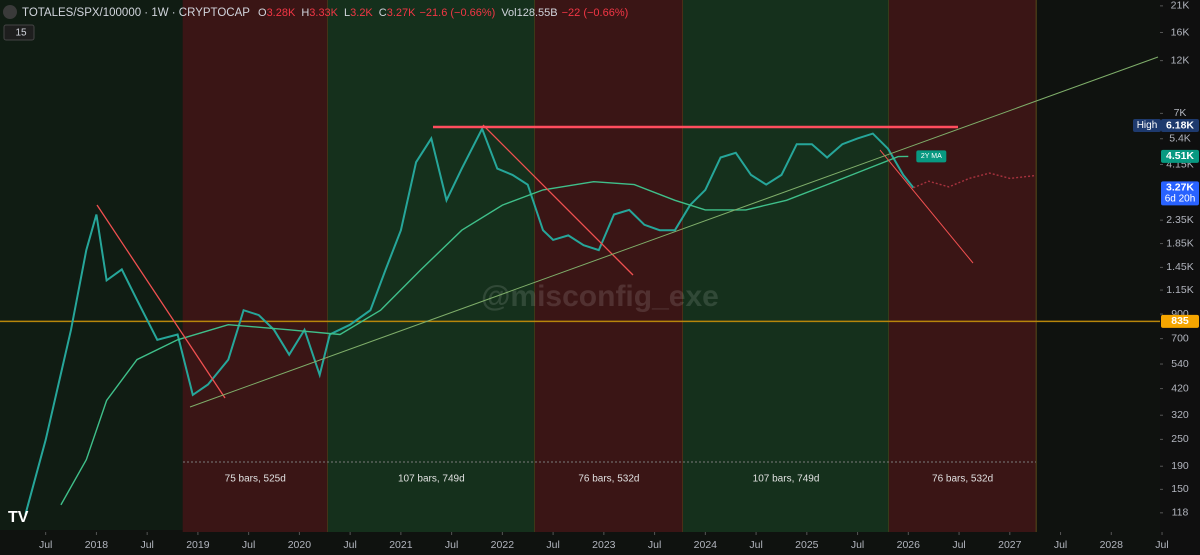  I want to click on ma-label: 2Y MA, so click(931, 156).